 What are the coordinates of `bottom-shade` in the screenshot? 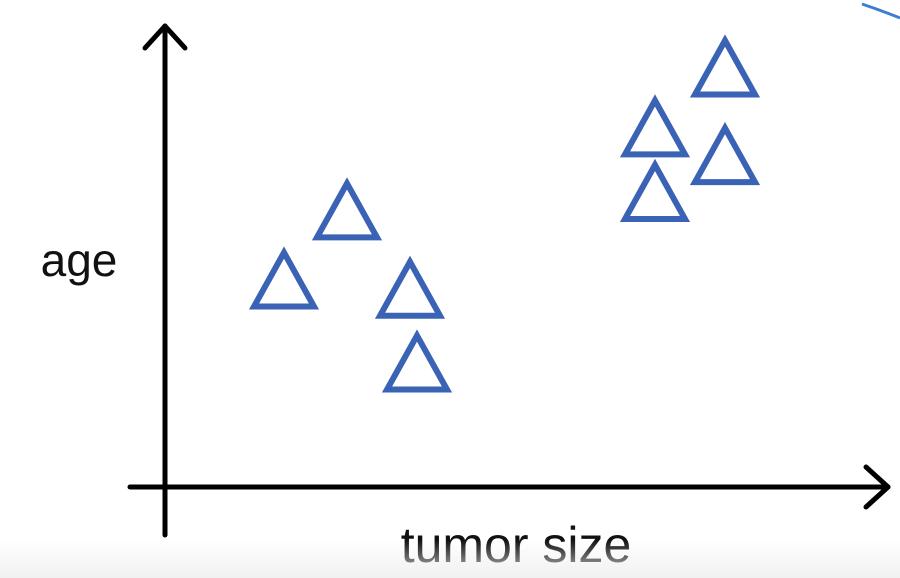 It's located at (450, 559).